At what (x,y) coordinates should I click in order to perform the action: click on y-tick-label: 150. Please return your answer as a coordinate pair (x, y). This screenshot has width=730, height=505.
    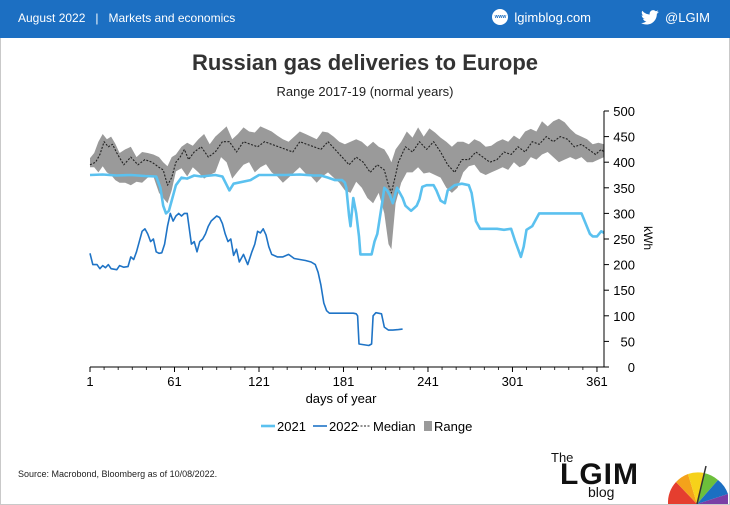
    Looking at the image, I should click on (624, 290).